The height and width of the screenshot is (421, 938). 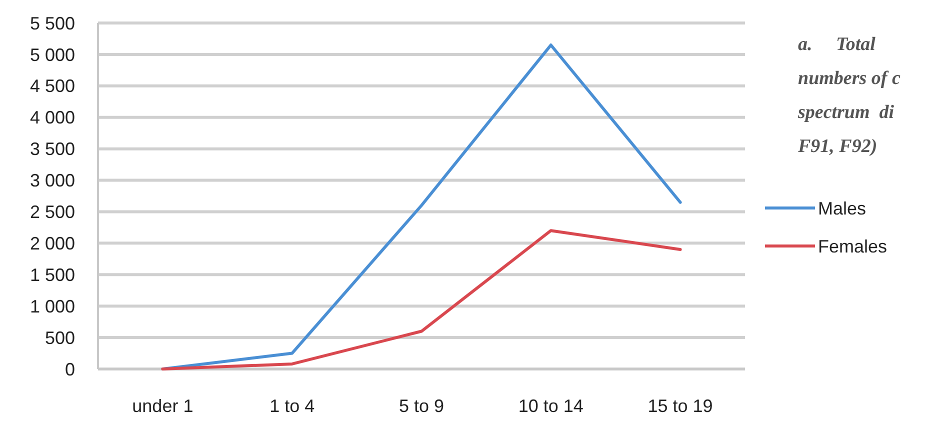 I want to click on x-tick-label: 1 to 4, so click(x=292, y=406).